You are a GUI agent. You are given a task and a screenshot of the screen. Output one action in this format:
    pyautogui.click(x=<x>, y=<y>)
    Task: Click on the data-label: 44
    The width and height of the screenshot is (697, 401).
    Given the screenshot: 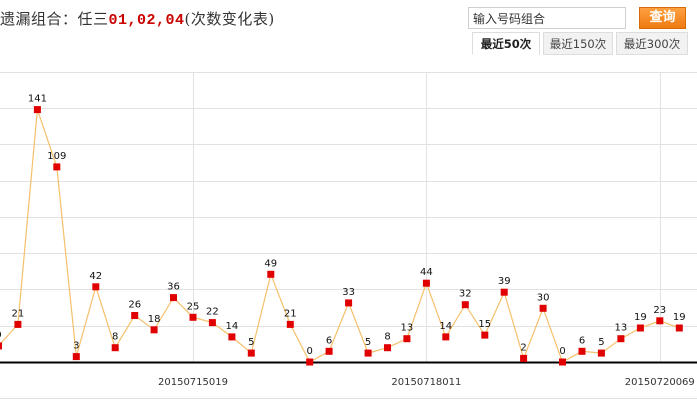 What is the action you would take?
    pyautogui.click(x=426, y=272)
    